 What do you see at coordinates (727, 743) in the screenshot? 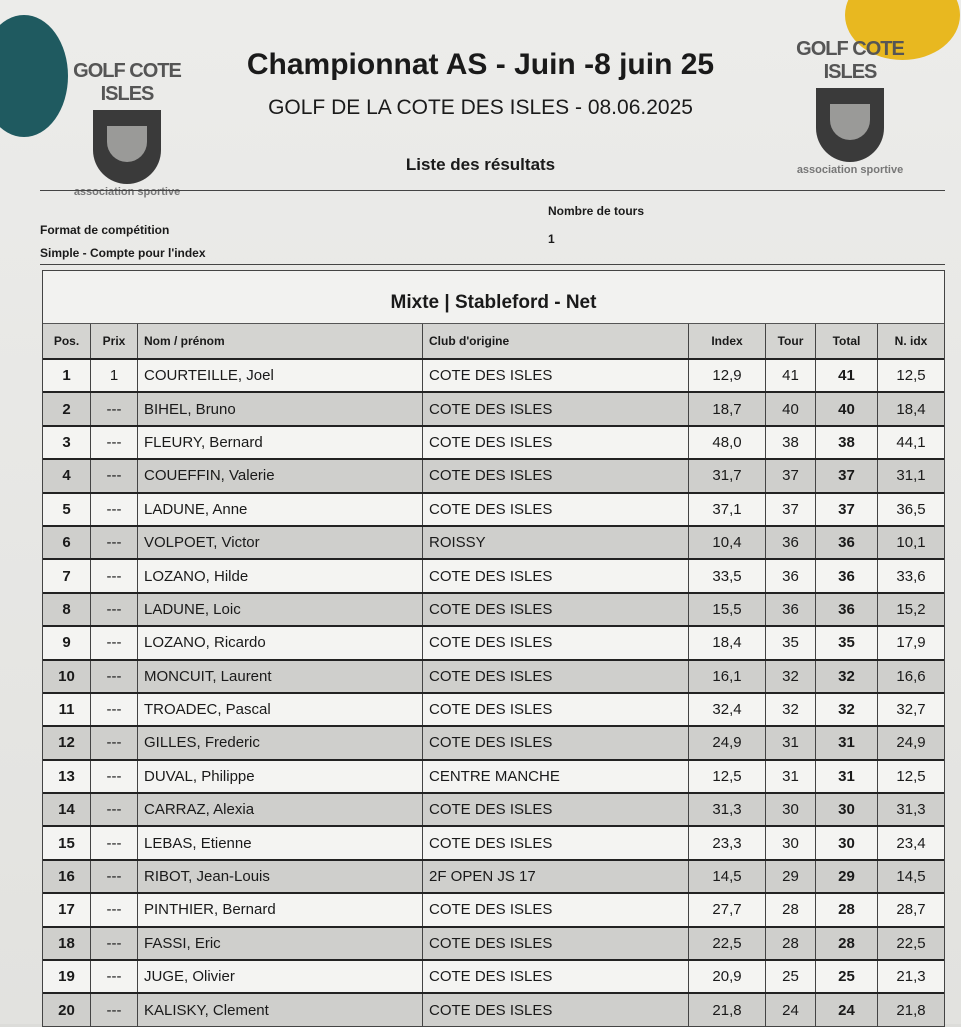
I see `cell-index: 24,9` at bounding box center [727, 743].